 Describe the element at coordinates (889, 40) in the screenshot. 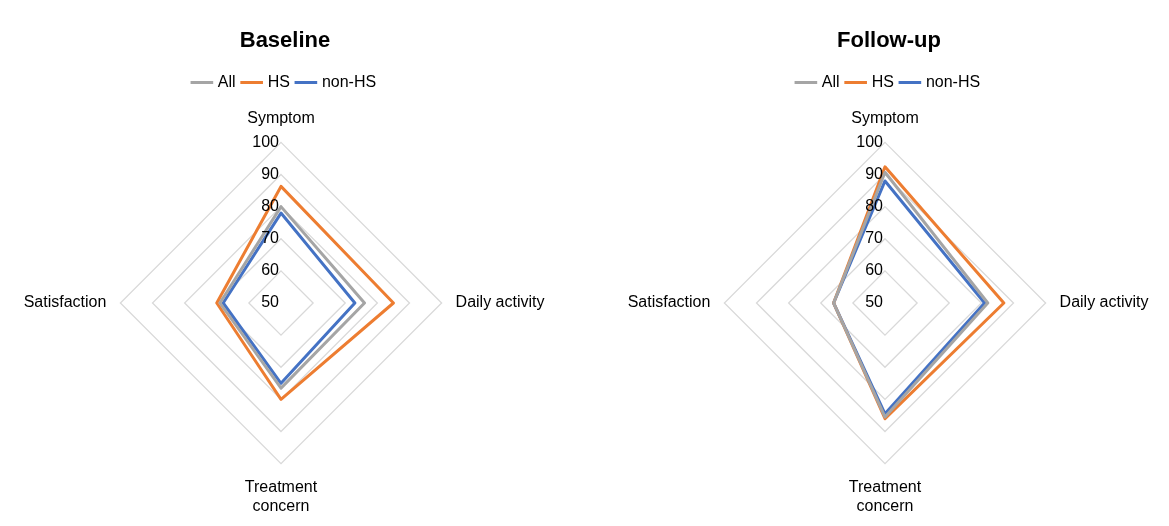

I see `chart-title: Follow-up` at that location.